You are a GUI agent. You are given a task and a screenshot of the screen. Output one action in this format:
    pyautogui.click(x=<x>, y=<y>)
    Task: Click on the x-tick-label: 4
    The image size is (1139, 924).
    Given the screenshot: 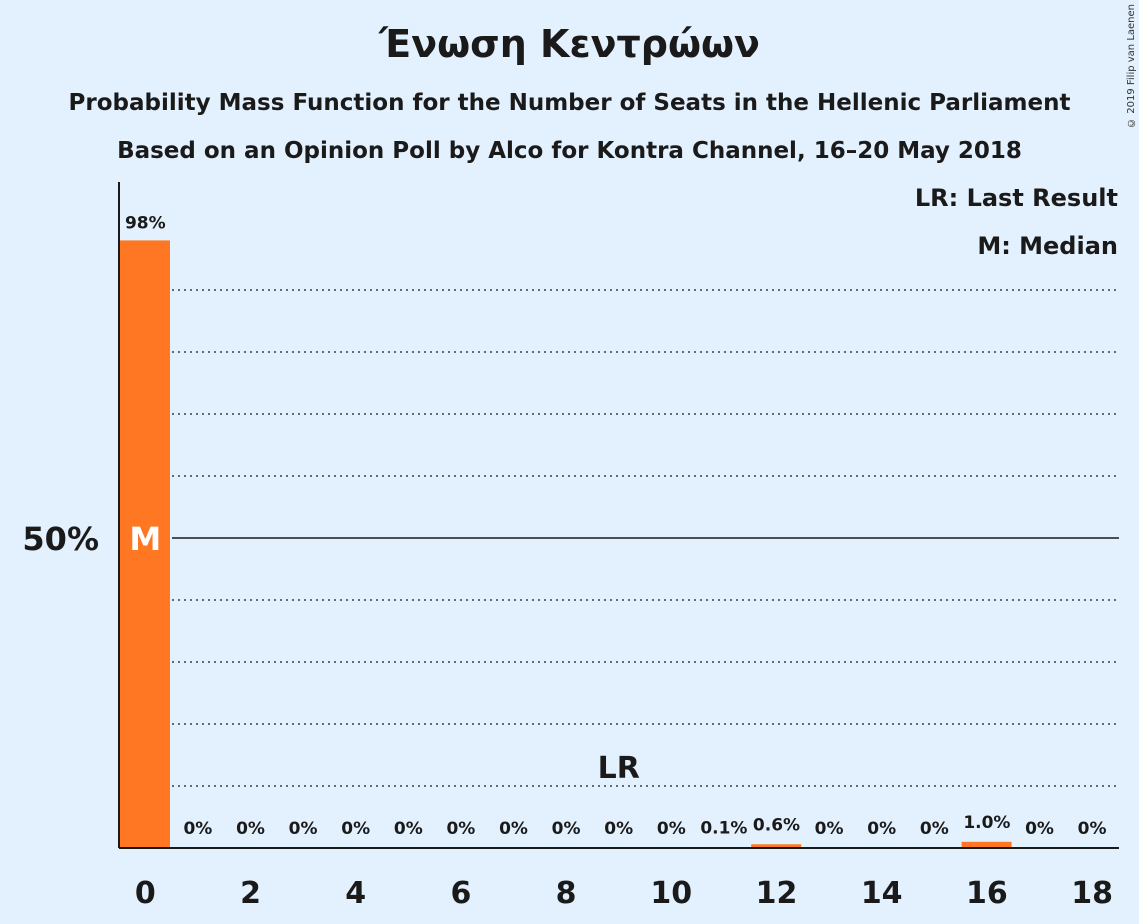 What is the action you would take?
    pyautogui.click(x=355, y=893)
    